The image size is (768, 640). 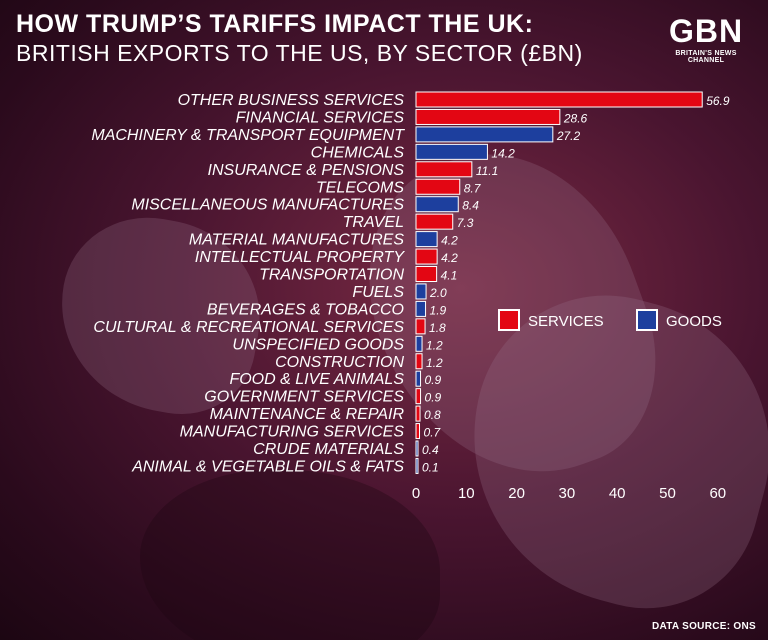 I want to click on x-tick-label: 0, so click(x=416, y=493).